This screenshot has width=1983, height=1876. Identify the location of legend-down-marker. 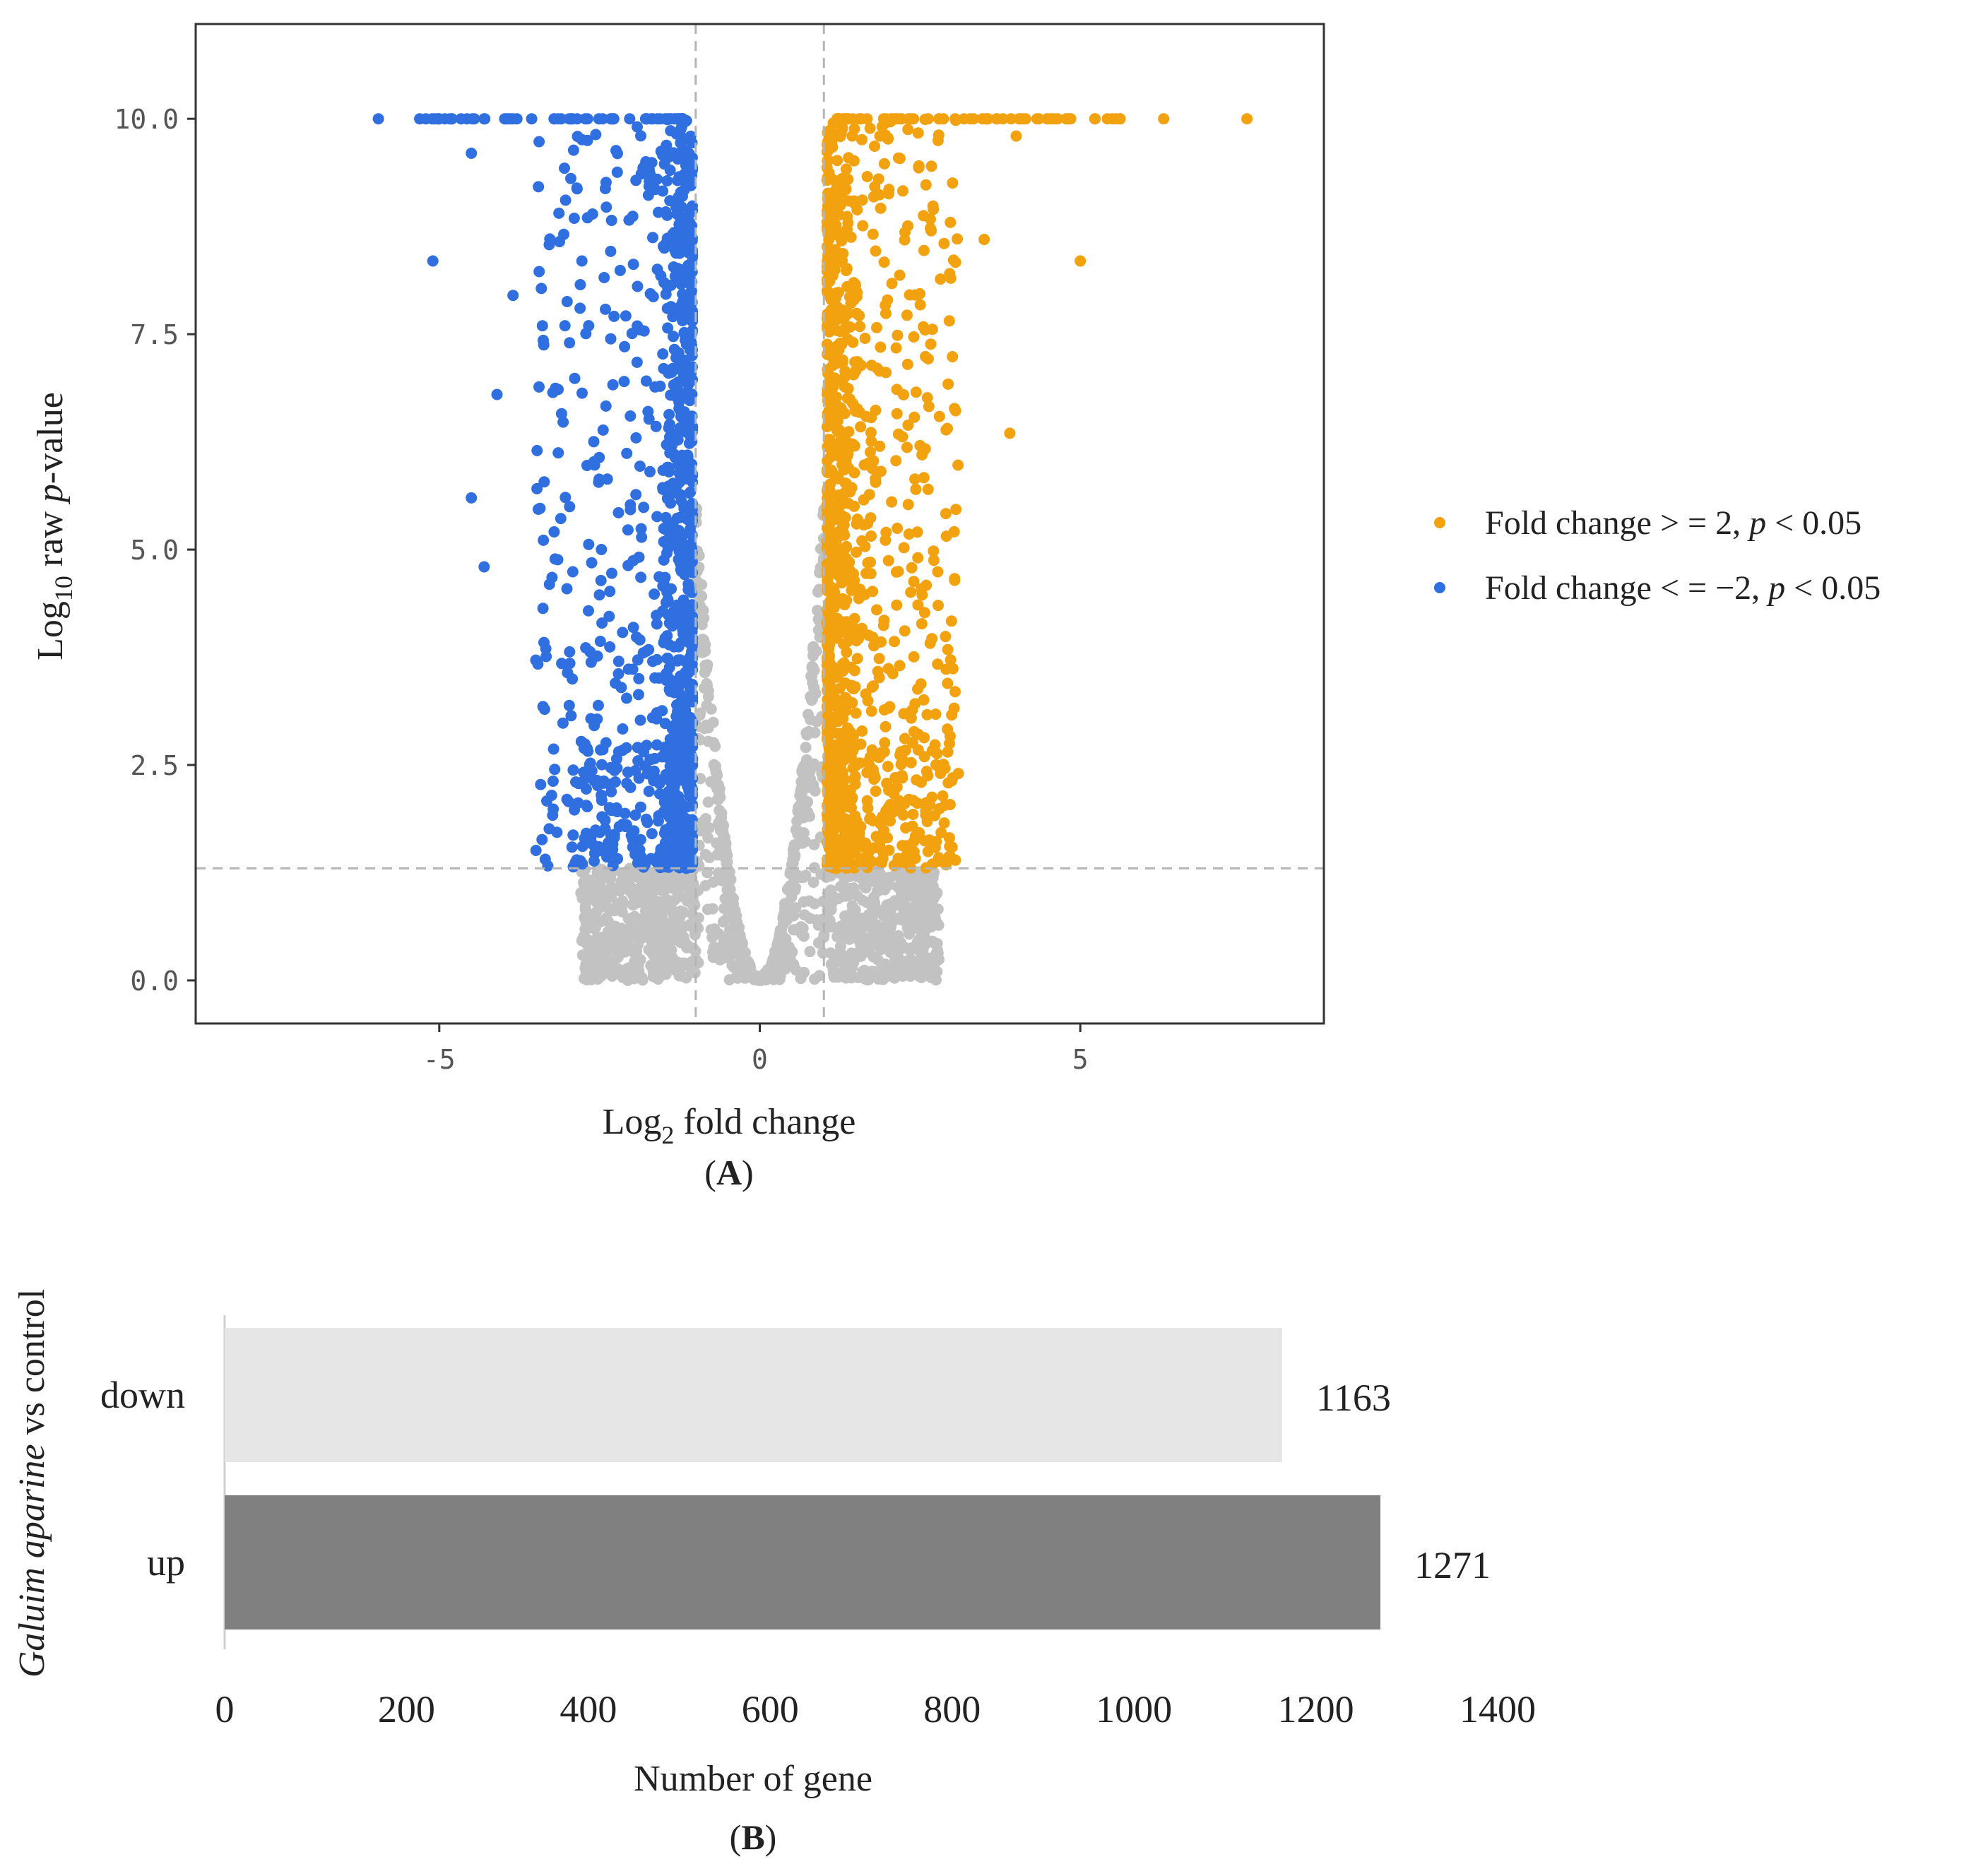
(1439, 587).